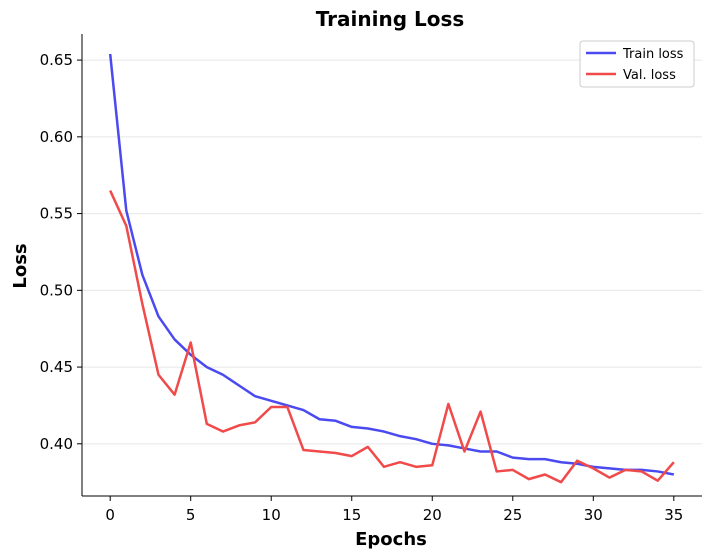 This screenshot has width=711, height=558. Describe the element at coordinates (637, 64) in the screenshot. I see `legend: Train loss Val. loss` at that location.